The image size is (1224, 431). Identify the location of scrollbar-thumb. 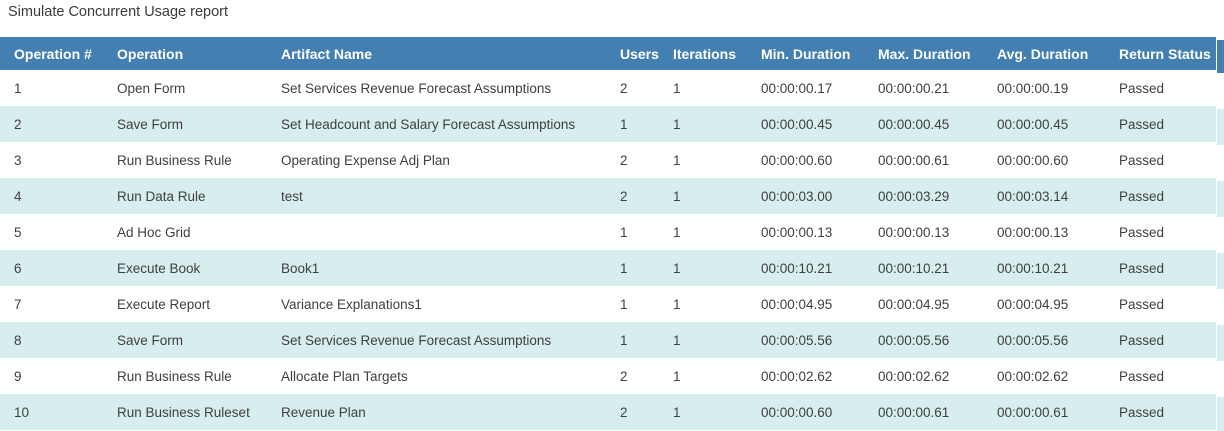
(1220, 56).